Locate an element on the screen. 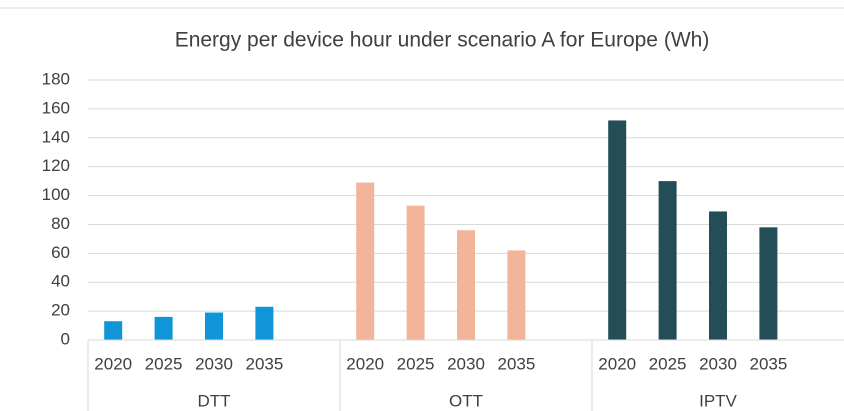  group-label: IPTV is located at coordinates (718, 400).